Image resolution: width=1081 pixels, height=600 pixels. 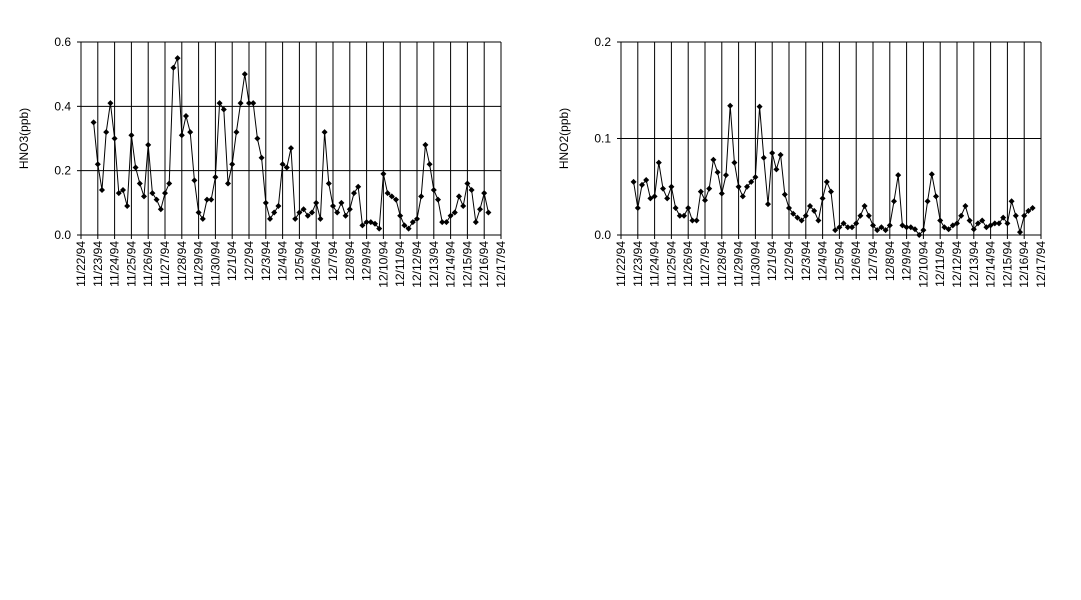 I want to click on x-tick-label: 12/14/94, so click(x=451, y=264).